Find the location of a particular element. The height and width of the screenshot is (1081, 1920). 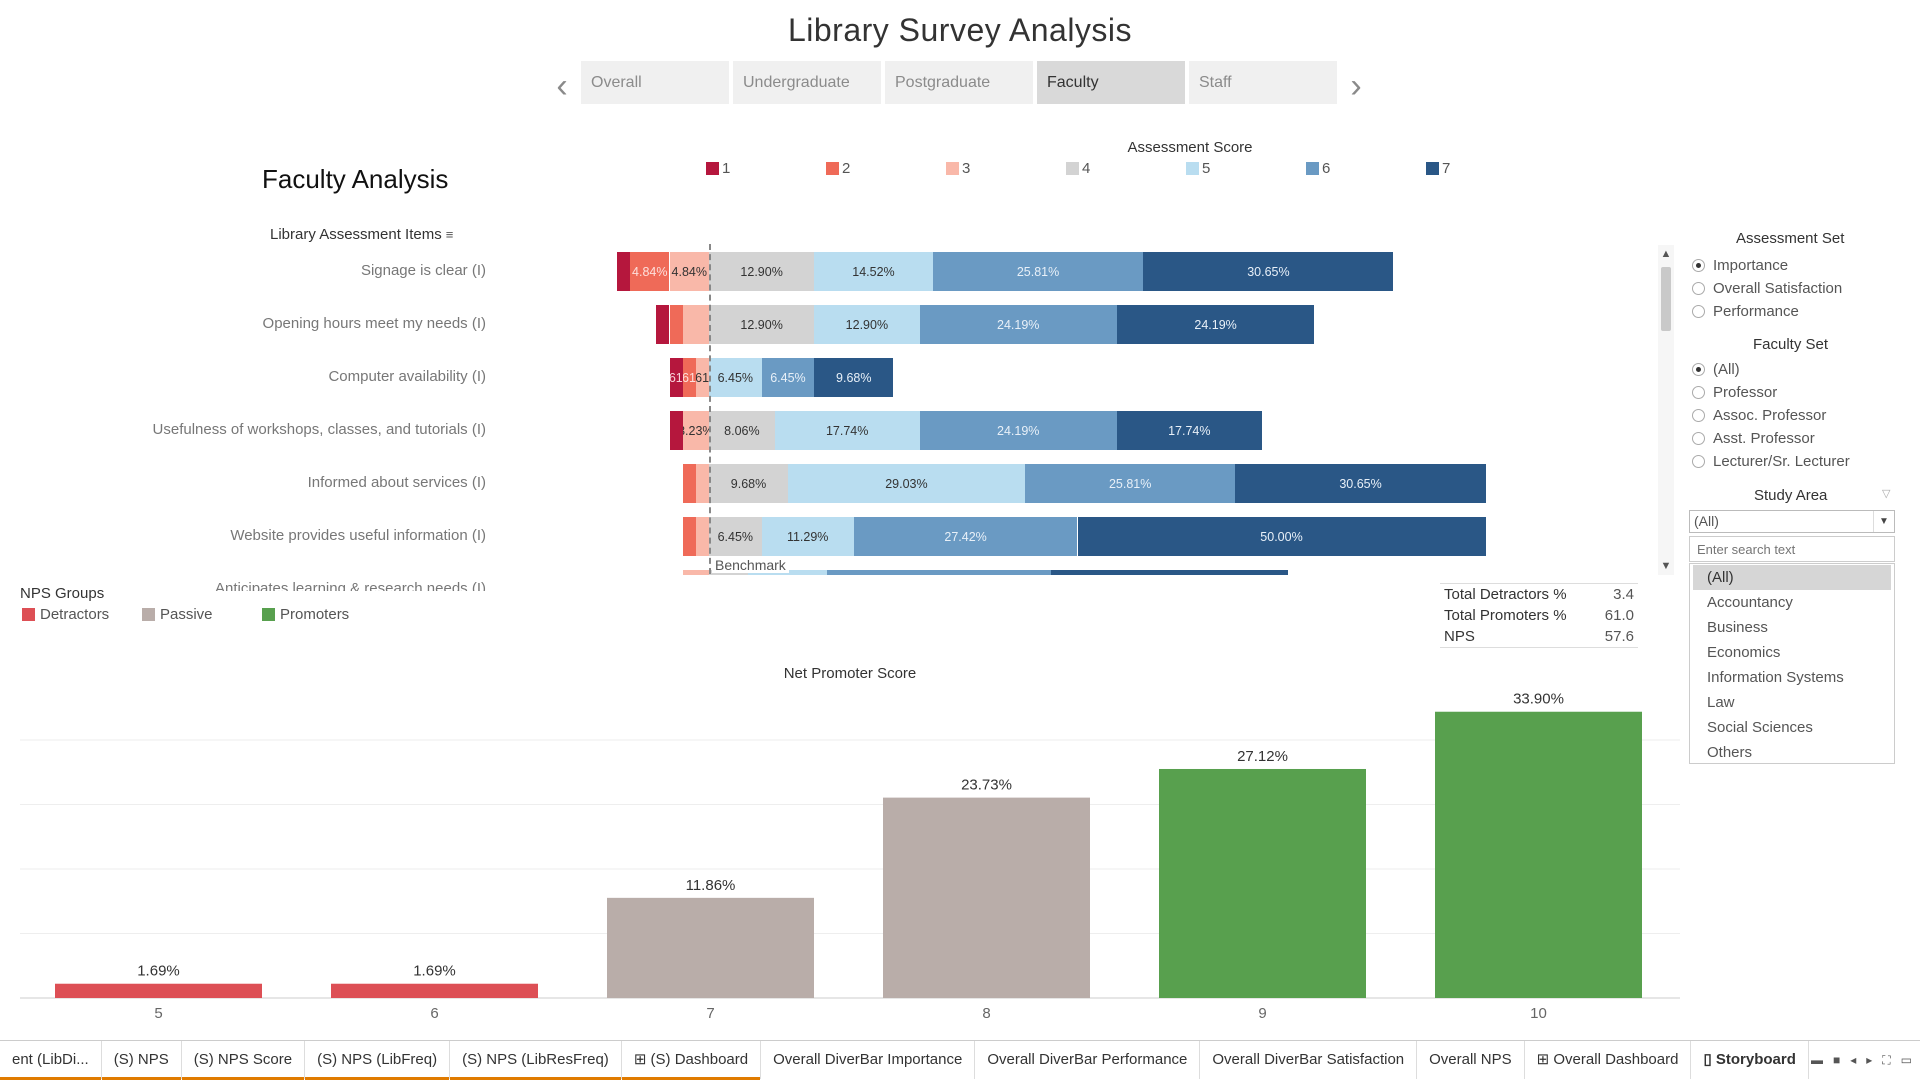

study-area-option: Information Systems is located at coordinates (1775, 677).